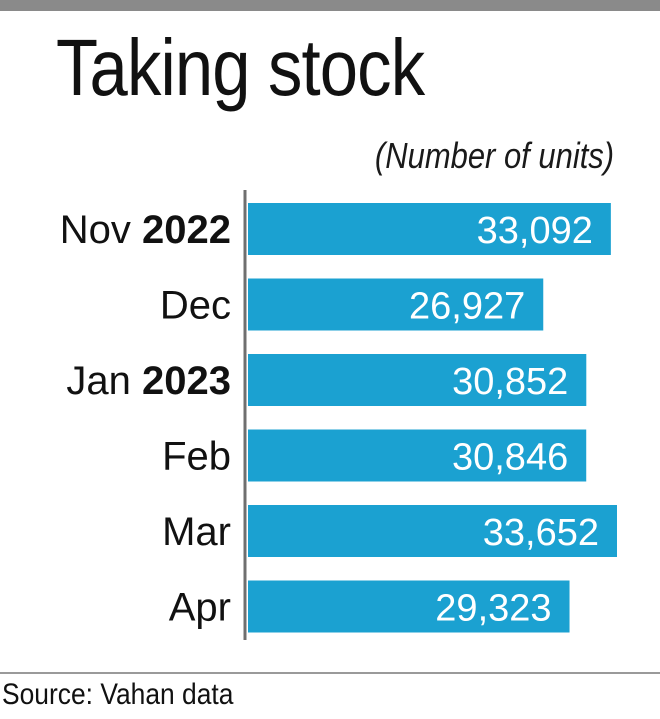 The height and width of the screenshot is (719, 660). Describe the element at coordinates (330, 673) in the screenshot. I see `footer-divider` at that location.